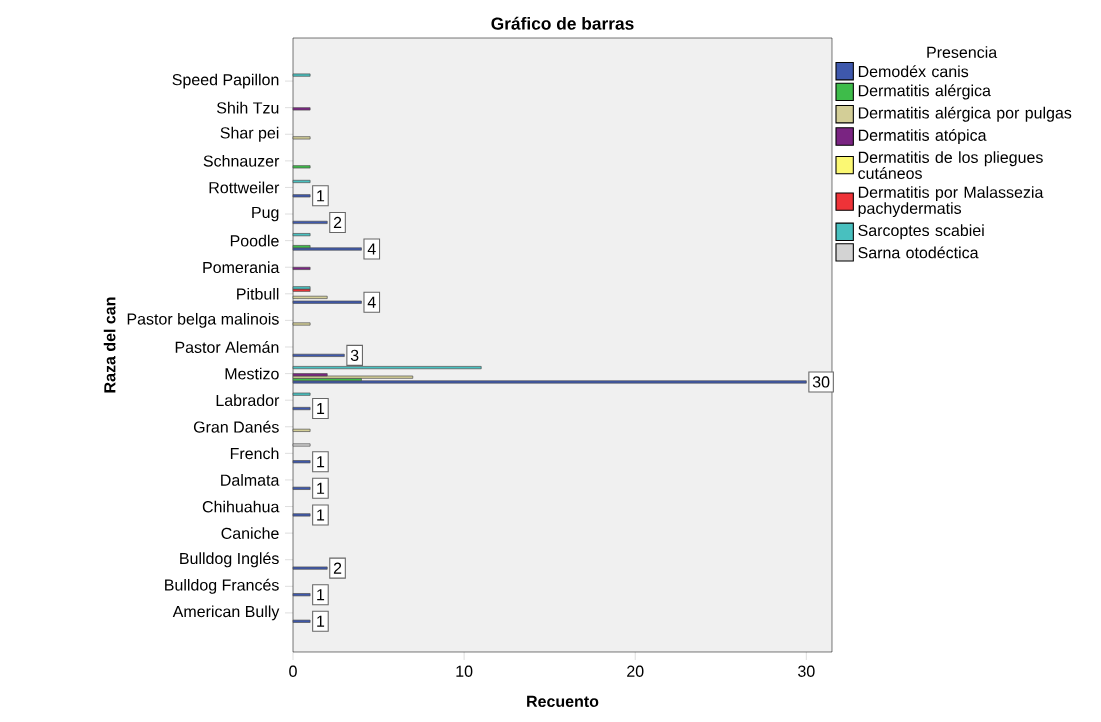  Describe the element at coordinates (921, 232) in the screenshot. I see `legend-label: Sarcoptes scabiei` at that location.